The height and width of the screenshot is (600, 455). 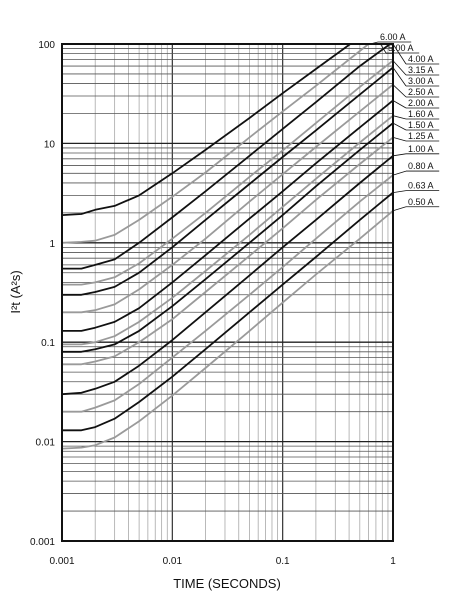 What do you see at coordinates (421, 149) in the screenshot?
I see `series-label: 1.00 A` at bounding box center [421, 149].